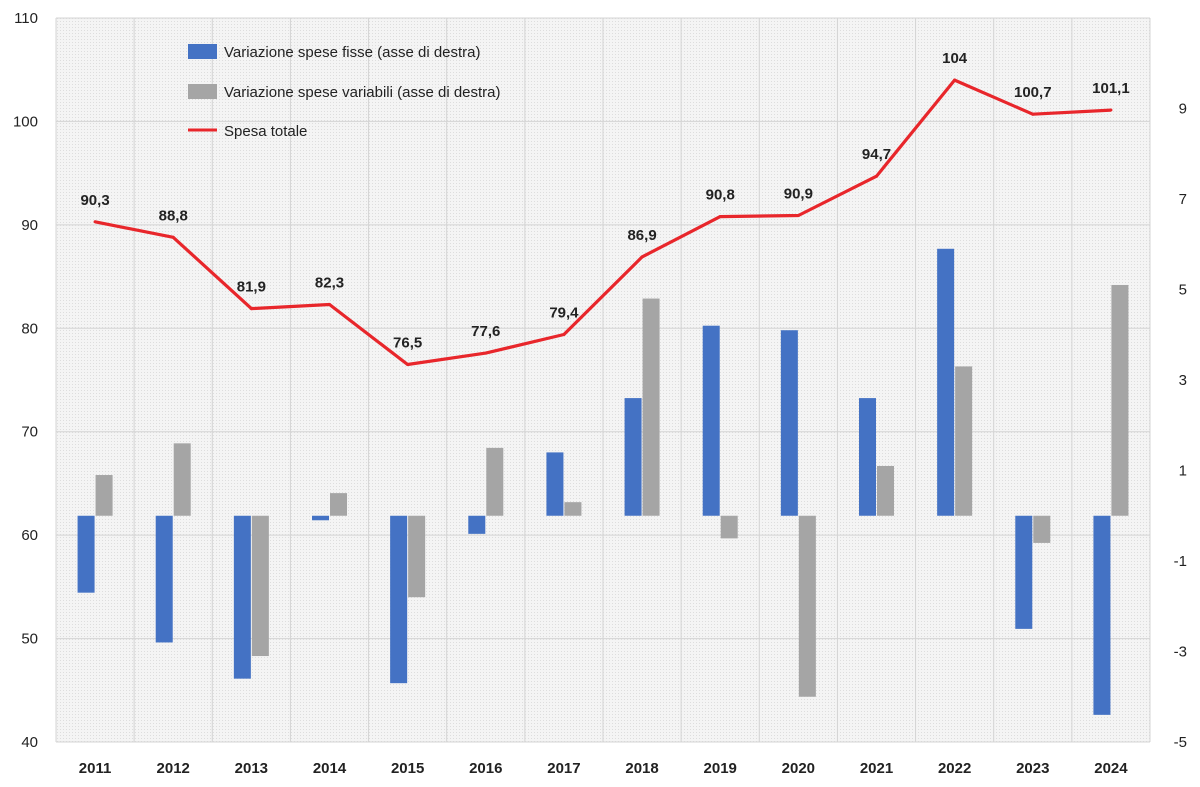  I want to click on bar-variabili-2017, so click(573, 509).